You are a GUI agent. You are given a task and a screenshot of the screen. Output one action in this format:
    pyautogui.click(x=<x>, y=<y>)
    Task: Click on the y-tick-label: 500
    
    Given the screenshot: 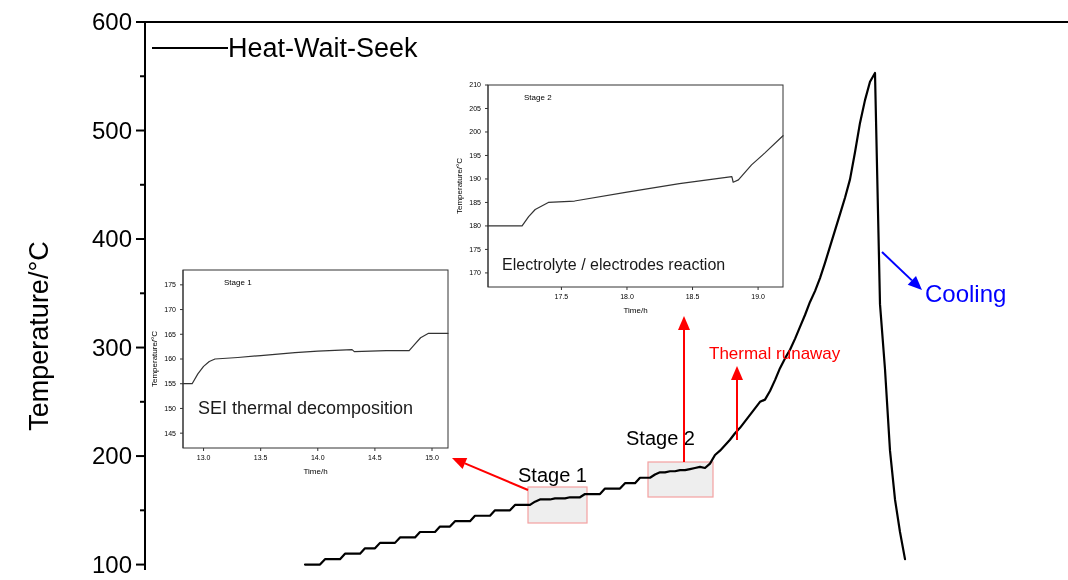 What is the action you would take?
    pyautogui.click(x=111, y=130)
    